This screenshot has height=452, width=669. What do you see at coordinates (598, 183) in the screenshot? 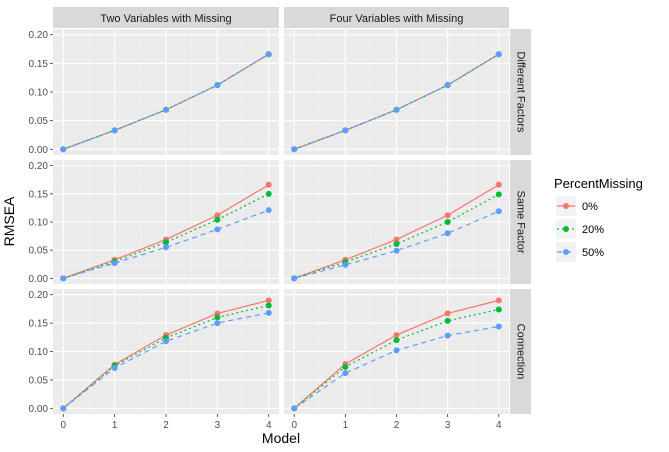
I see `legend-title: PercentMissing` at bounding box center [598, 183].